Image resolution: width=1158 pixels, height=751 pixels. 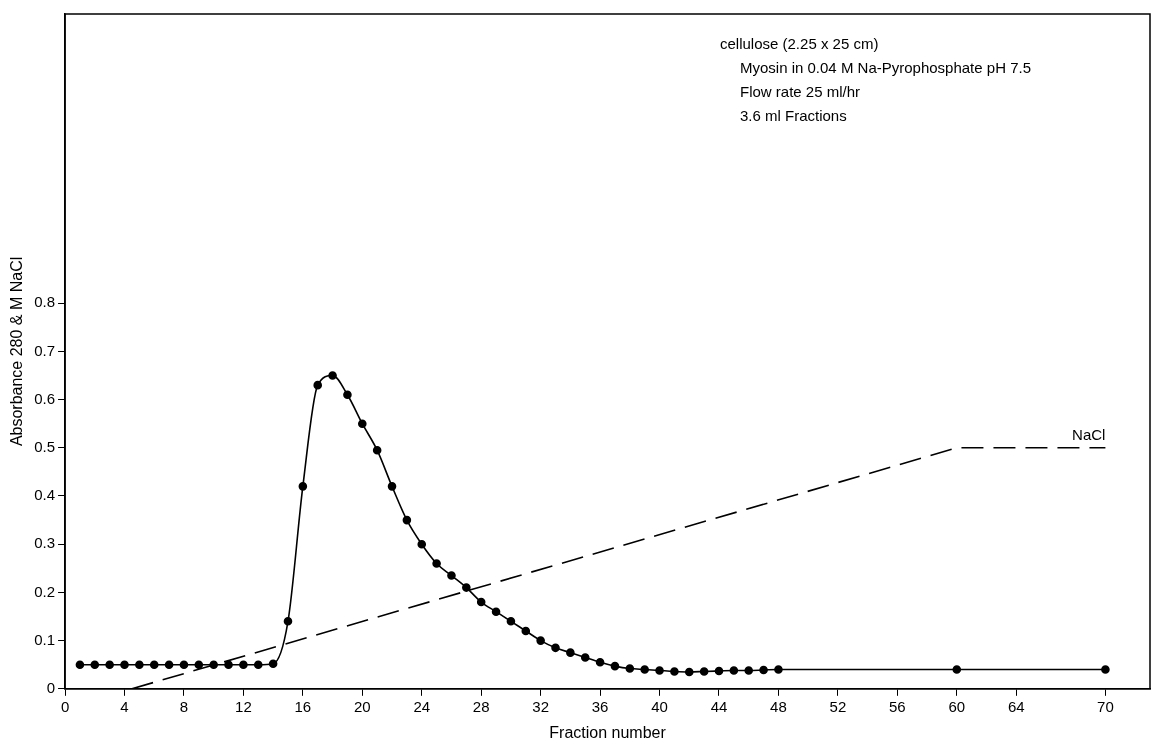 I want to click on x-tick-label: 24, so click(x=422, y=706).